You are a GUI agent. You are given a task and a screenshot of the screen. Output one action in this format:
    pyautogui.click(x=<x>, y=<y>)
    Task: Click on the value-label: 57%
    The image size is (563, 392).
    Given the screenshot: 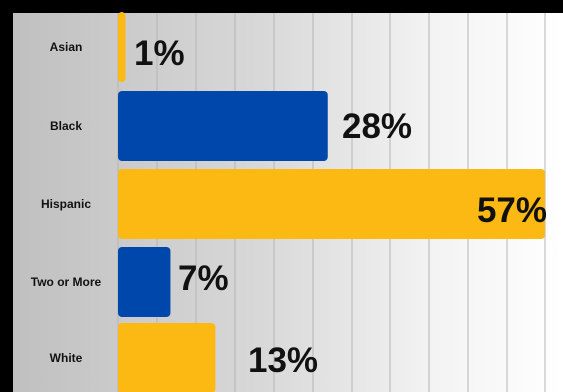 What is the action you would take?
    pyautogui.click(x=512, y=210)
    